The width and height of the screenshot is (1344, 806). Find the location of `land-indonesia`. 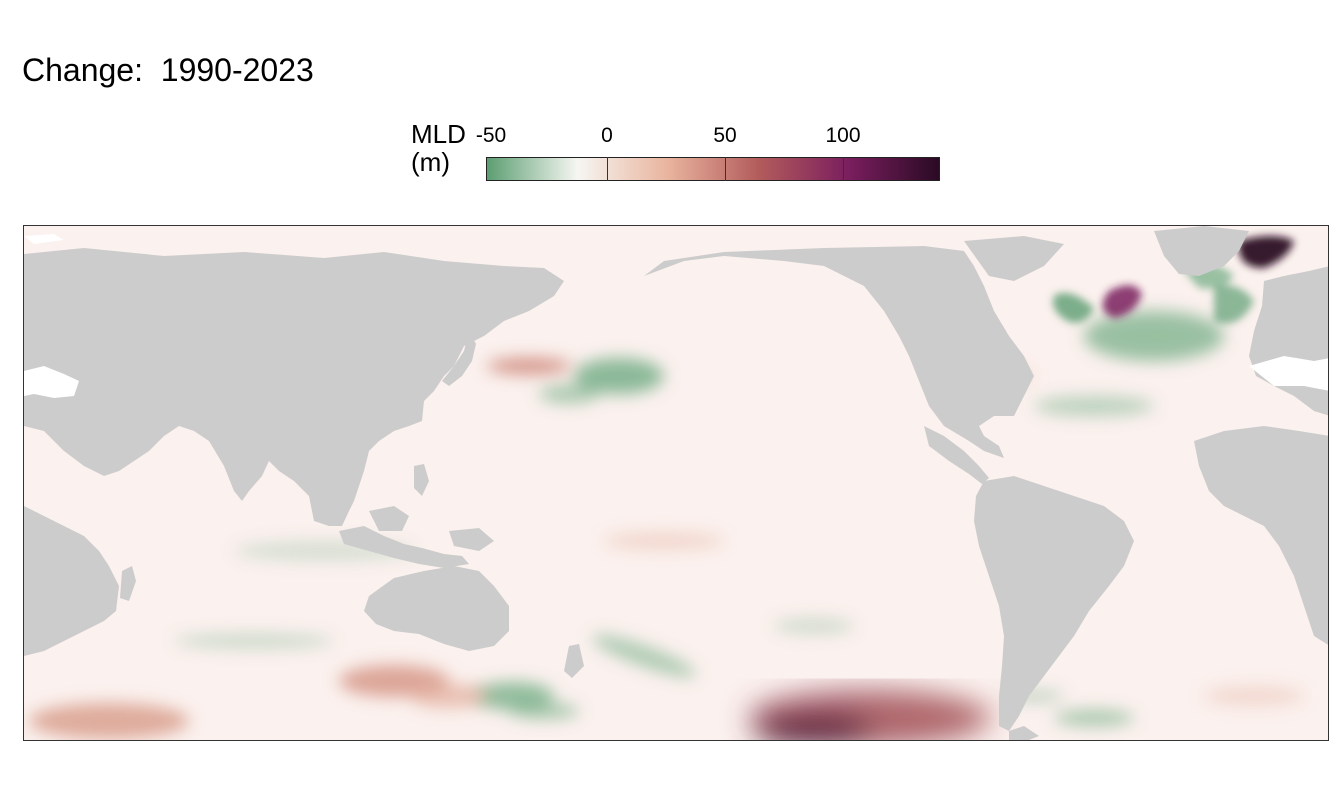

land-indonesia is located at coordinates (404, 547).